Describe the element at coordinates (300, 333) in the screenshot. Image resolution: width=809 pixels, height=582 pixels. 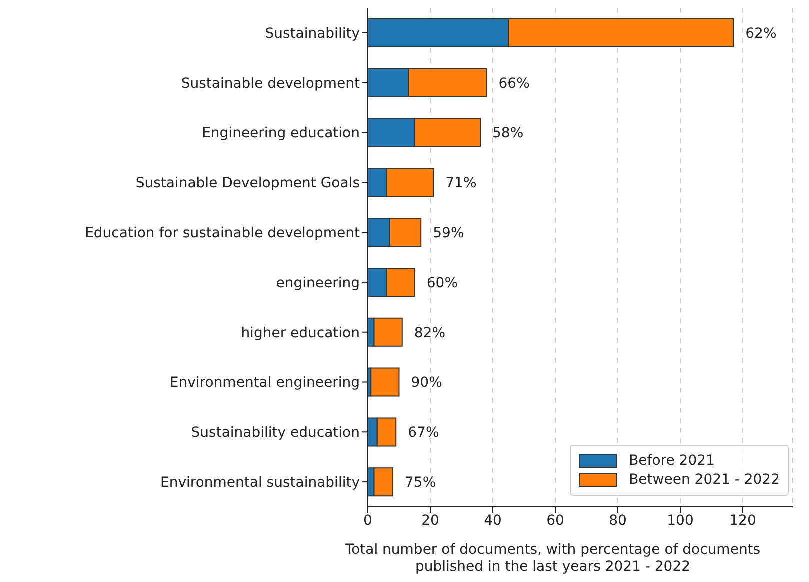
I see `y-tick-label: higher education` at that location.